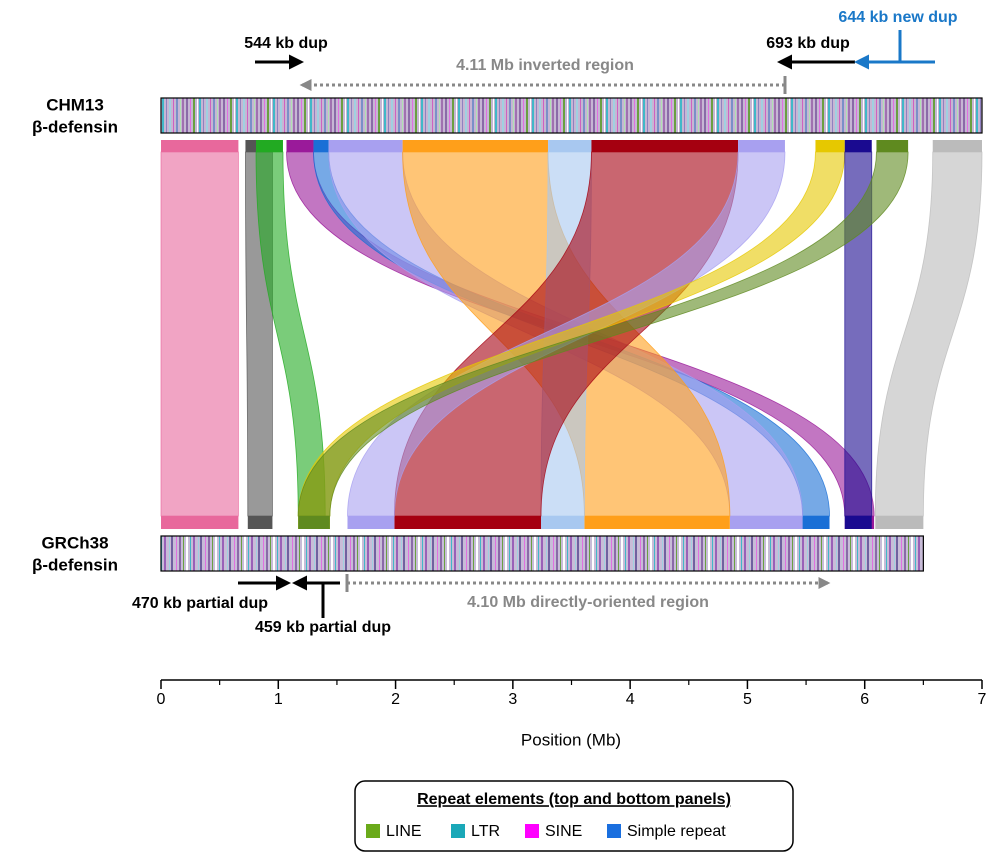  I want to click on x-axis-label: Position (Mb), so click(571, 739).